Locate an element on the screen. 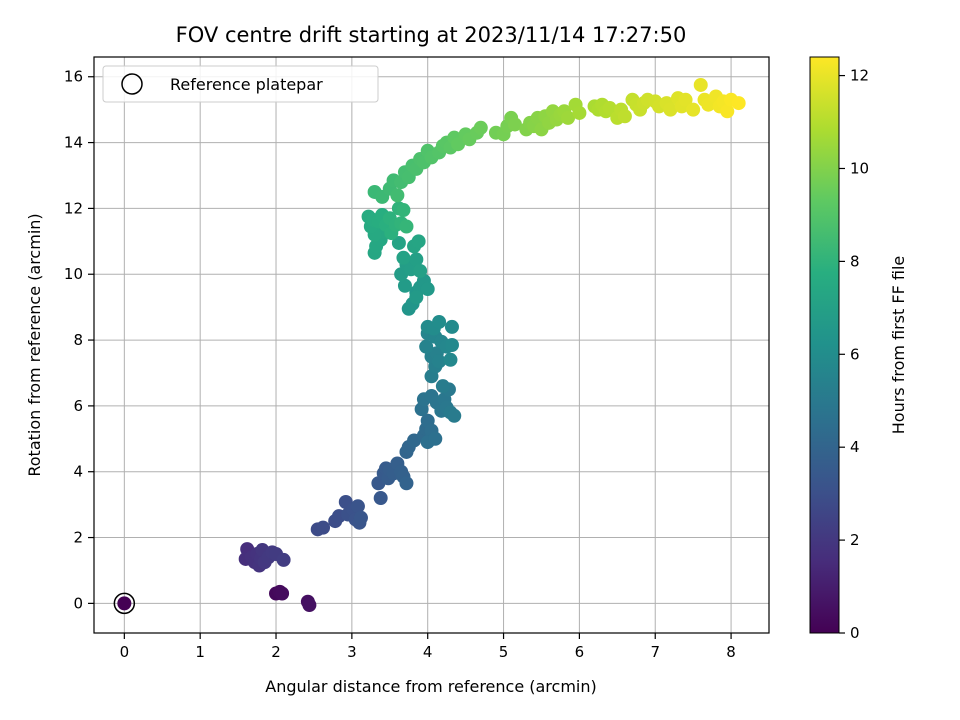 This screenshot has height=720, width=960. colorbar is located at coordinates (824, 345).